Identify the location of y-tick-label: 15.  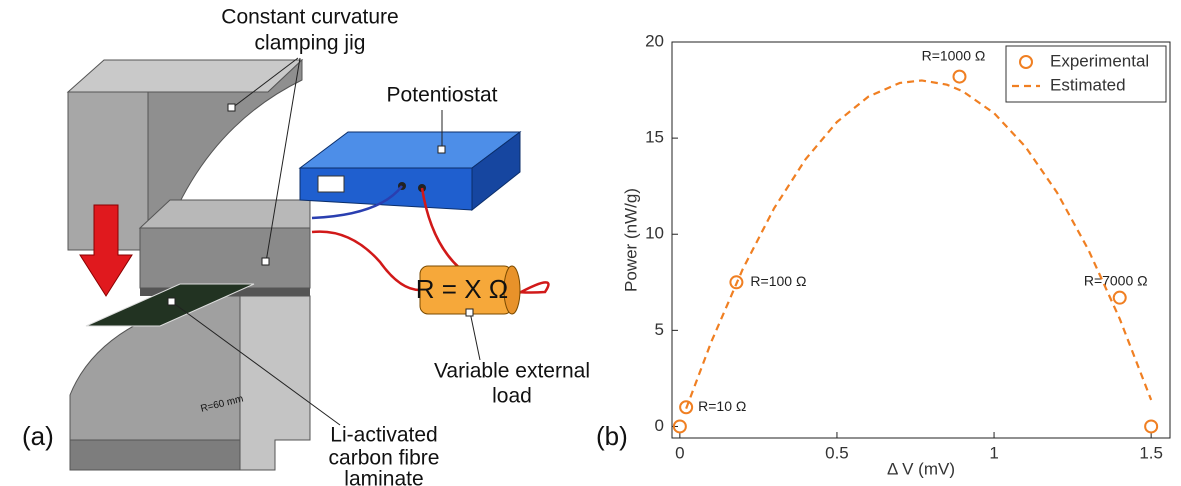
(654, 137).